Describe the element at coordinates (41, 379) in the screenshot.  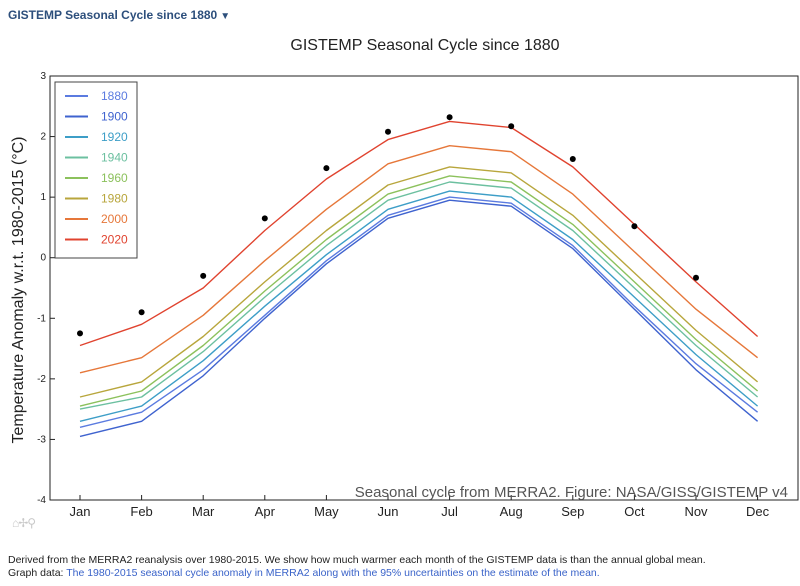
I see `y-tick-label: -2` at that location.